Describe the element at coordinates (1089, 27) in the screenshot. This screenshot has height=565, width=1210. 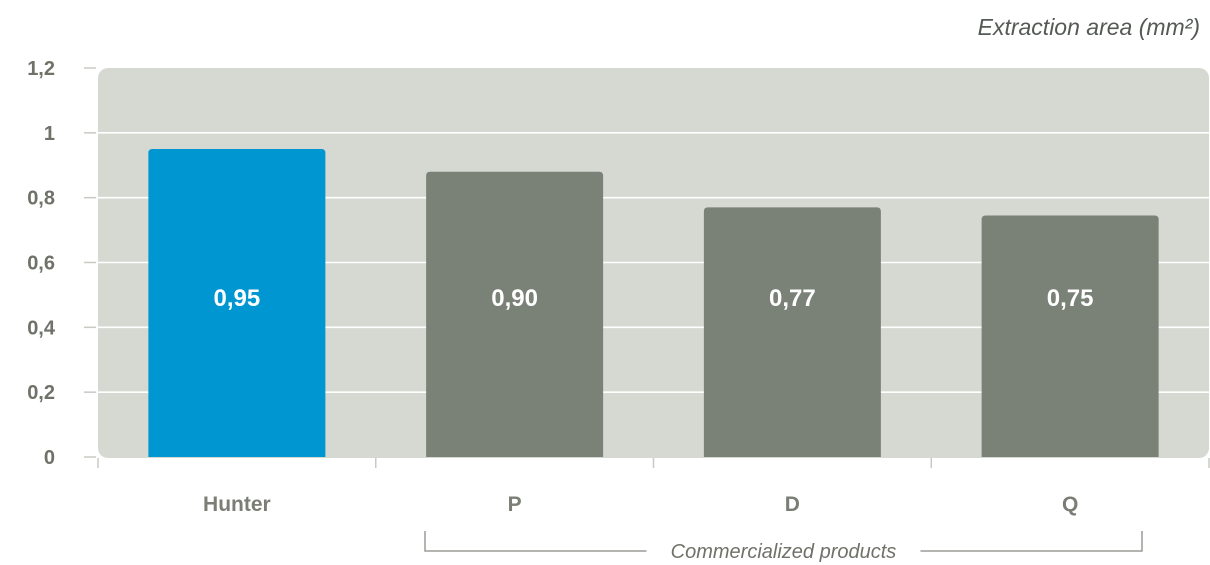
I see `y-axis-unit-label: Extraction area (mm²)` at that location.